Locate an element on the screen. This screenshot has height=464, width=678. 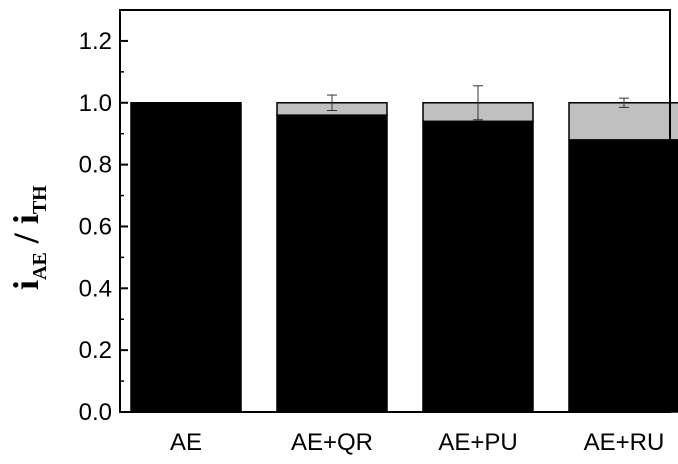
y-tick-label-6: 1.2 is located at coordinates (95, 41).